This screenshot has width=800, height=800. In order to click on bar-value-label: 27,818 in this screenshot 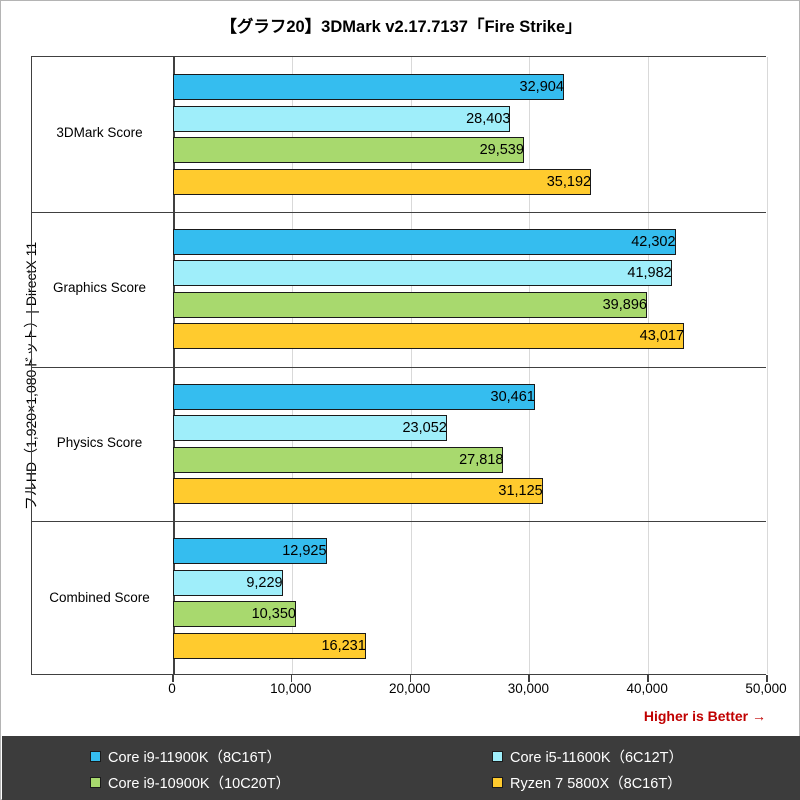, I will do `click(481, 459)`.